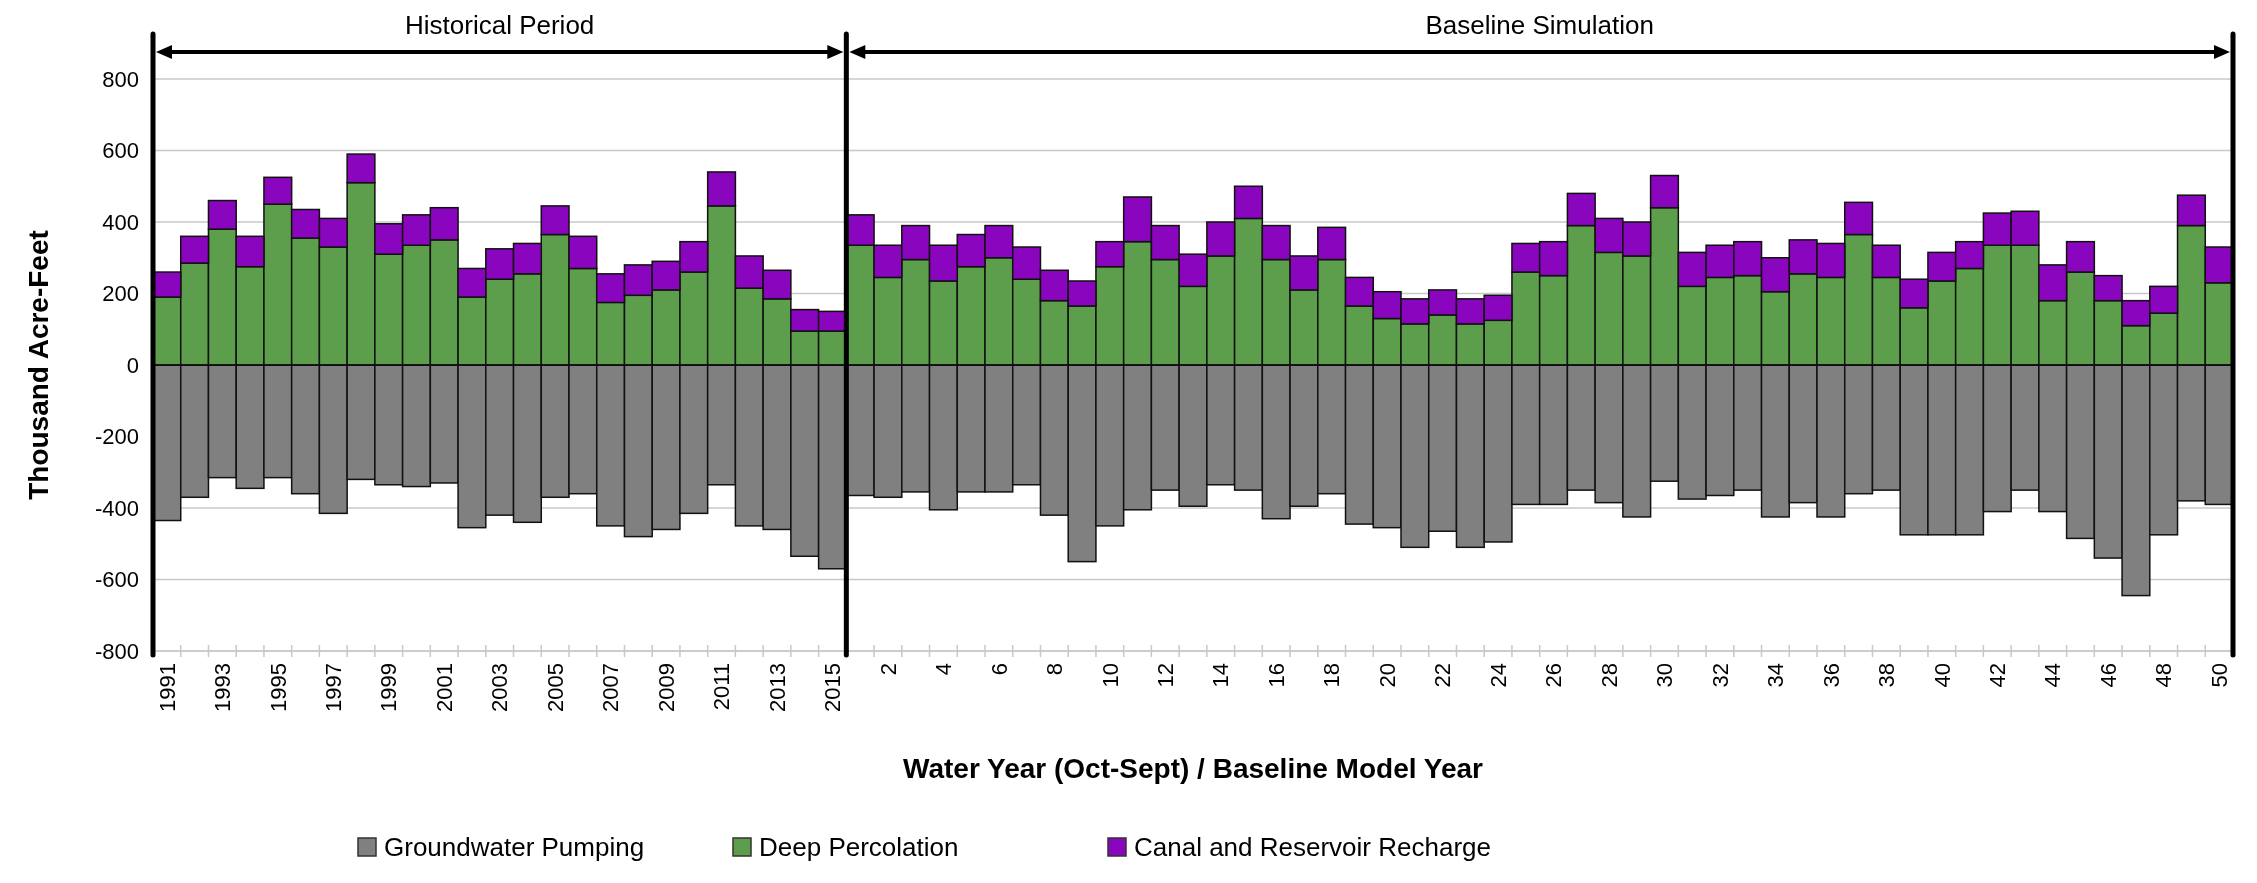  What do you see at coordinates (611, 687) in the screenshot?
I see `x-tick-label: 2007` at bounding box center [611, 687].